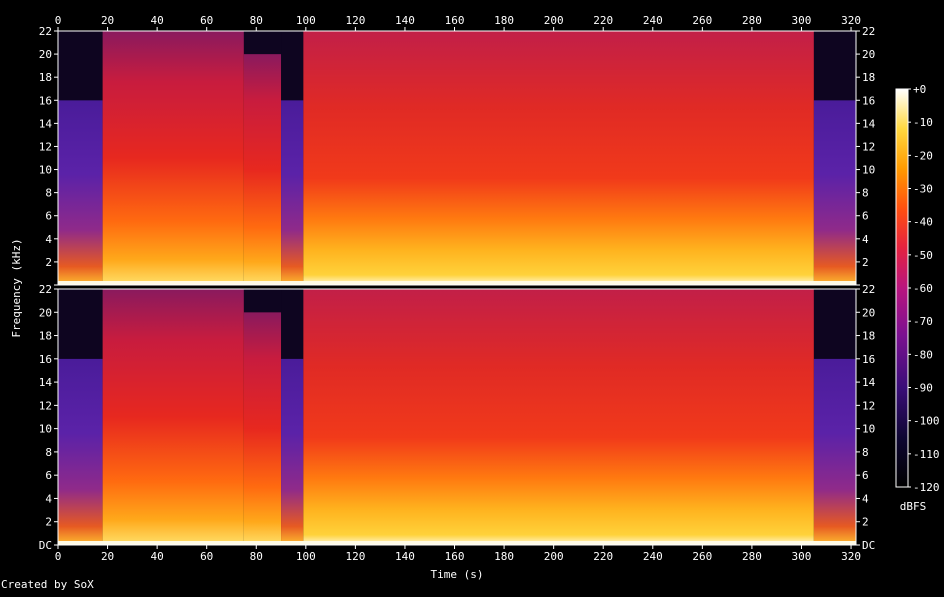 The image size is (944, 597). Describe the element at coordinates (926, 421) in the screenshot. I see `colorbar-tick-label: -100` at that location.